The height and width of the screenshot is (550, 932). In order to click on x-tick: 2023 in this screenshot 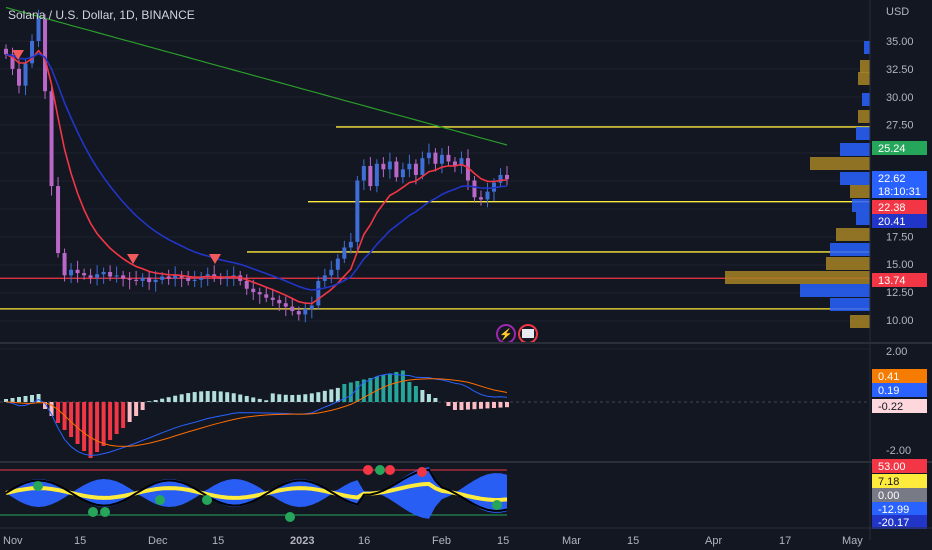, I will do `click(302, 541)`.